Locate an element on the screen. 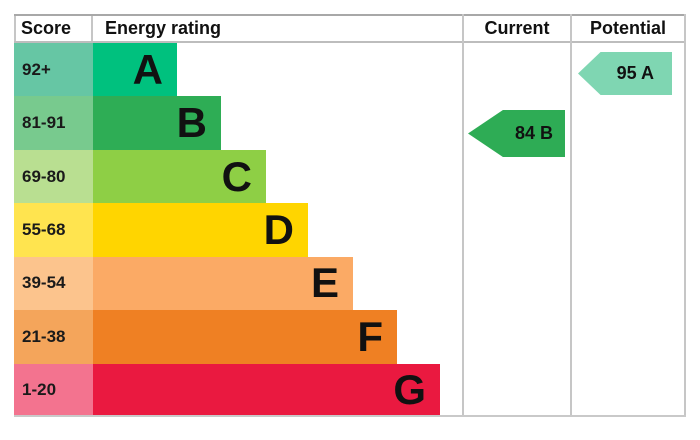 Image resolution: width=700 pixels, height=440 pixels. score-range-a: 92+ is located at coordinates (53, 70).